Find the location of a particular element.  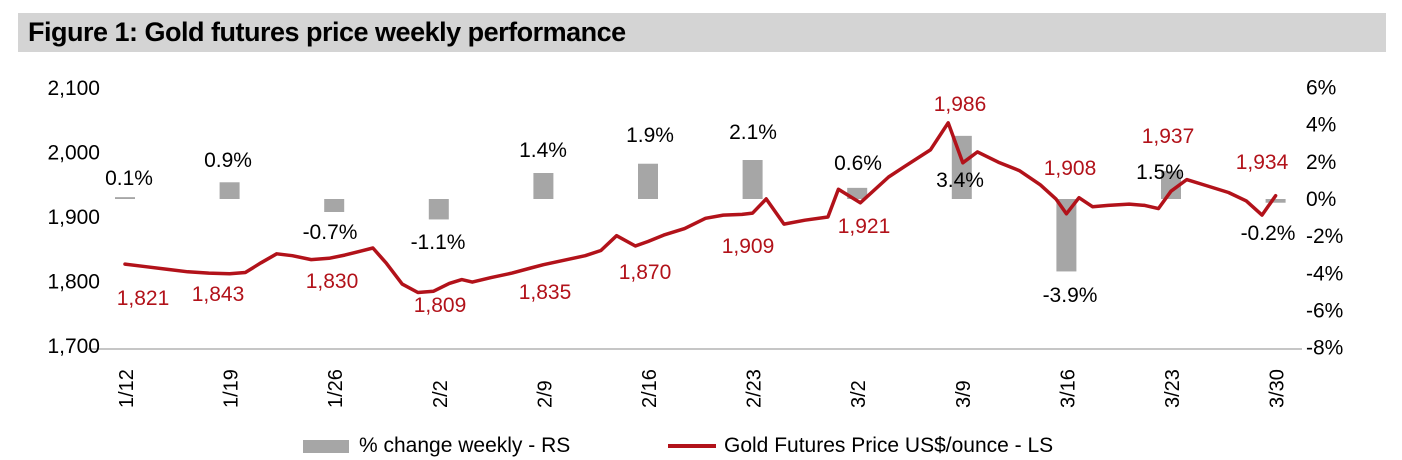

price-data-label: 1,908 is located at coordinates (1070, 168).